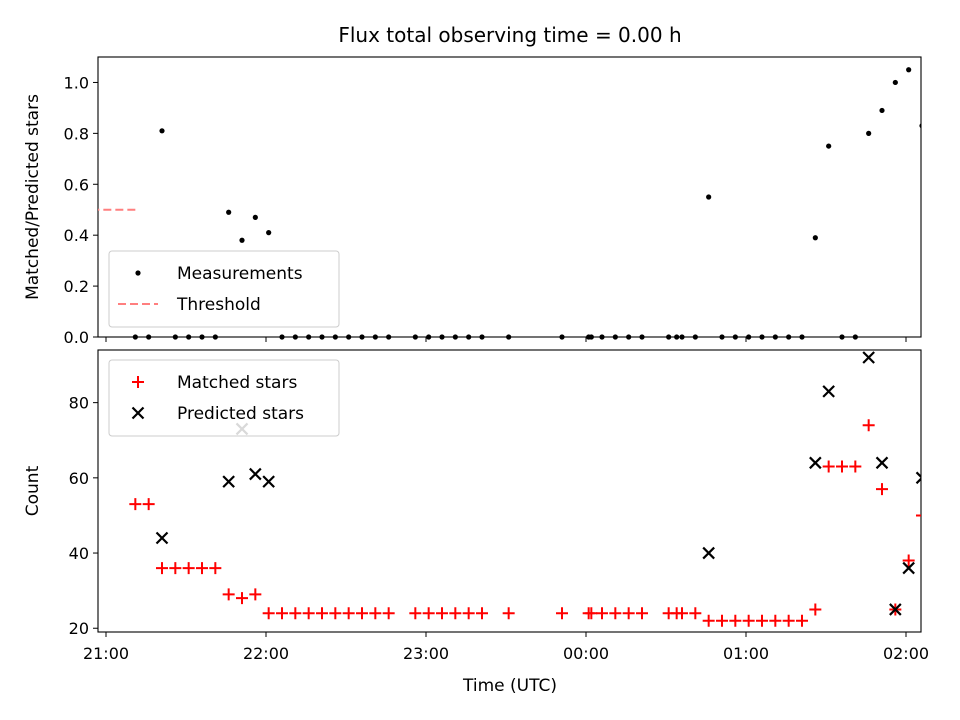 This screenshot has width=960, height=720. What do you see at coordinates (240, 274) in the screenshot?
I see `legend-entry-label: Measurements` at bounding box center [240, 274].